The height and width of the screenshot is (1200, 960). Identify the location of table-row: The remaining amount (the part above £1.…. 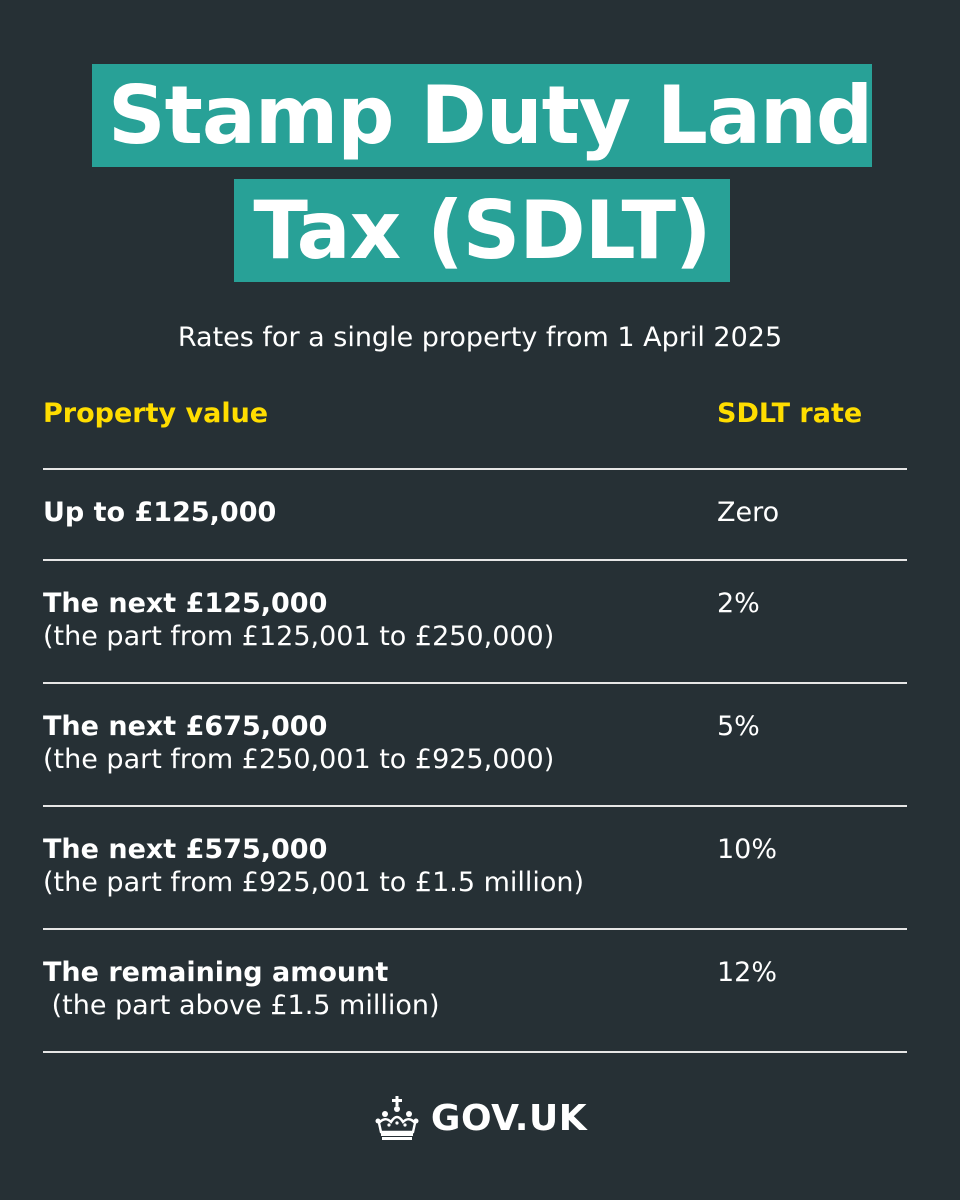
(475, 991).